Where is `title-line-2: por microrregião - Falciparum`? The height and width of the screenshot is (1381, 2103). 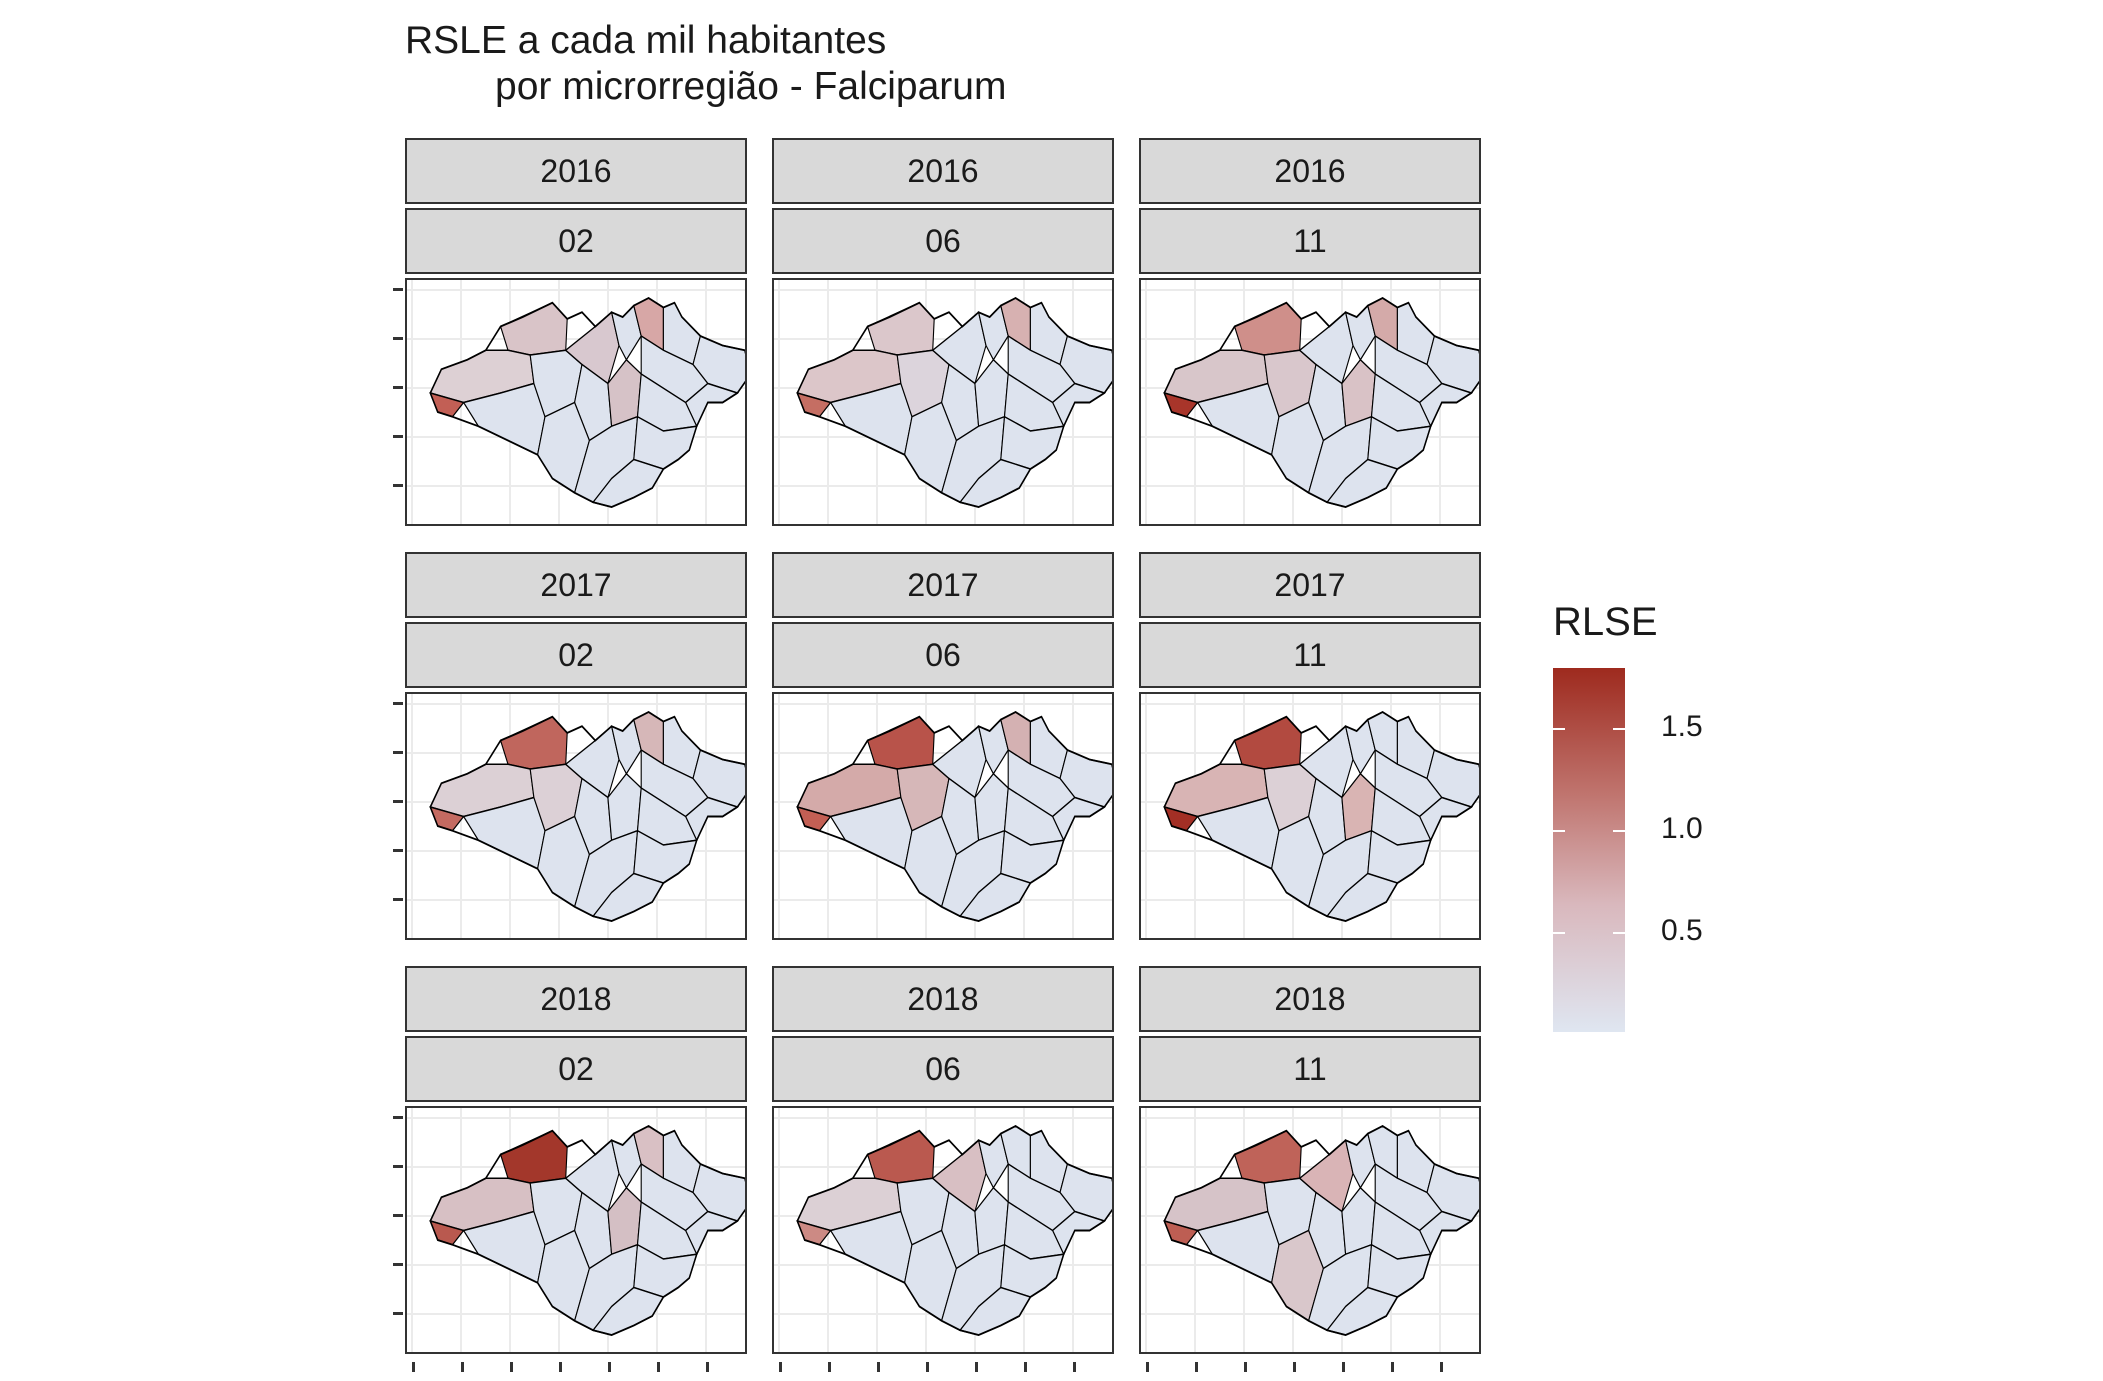
title-line-2: por microrregião - Falciparum is located at coordinates (751, 86).